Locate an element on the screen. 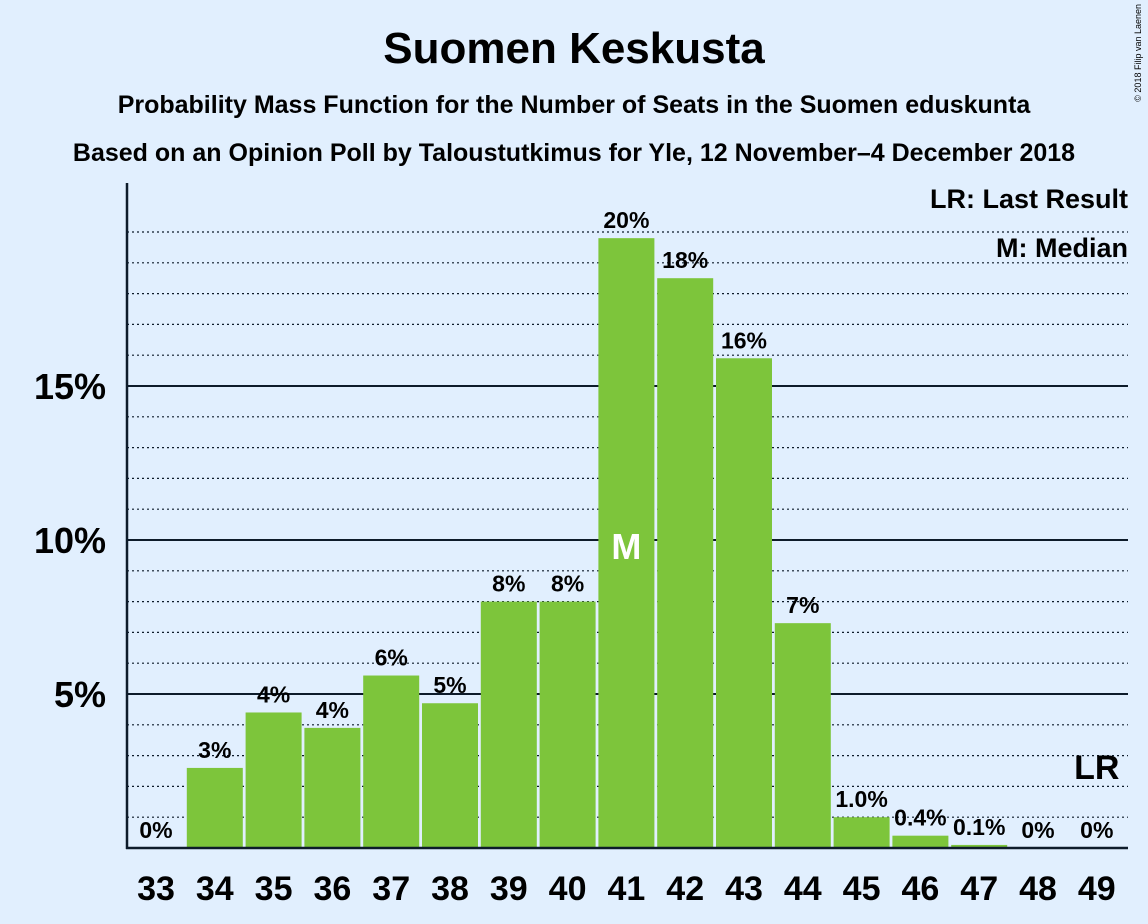 Image resolution: width=1148 pixels, height=924 pixels. x-tick-label-44: 44 is located at coordinates (803, 889).